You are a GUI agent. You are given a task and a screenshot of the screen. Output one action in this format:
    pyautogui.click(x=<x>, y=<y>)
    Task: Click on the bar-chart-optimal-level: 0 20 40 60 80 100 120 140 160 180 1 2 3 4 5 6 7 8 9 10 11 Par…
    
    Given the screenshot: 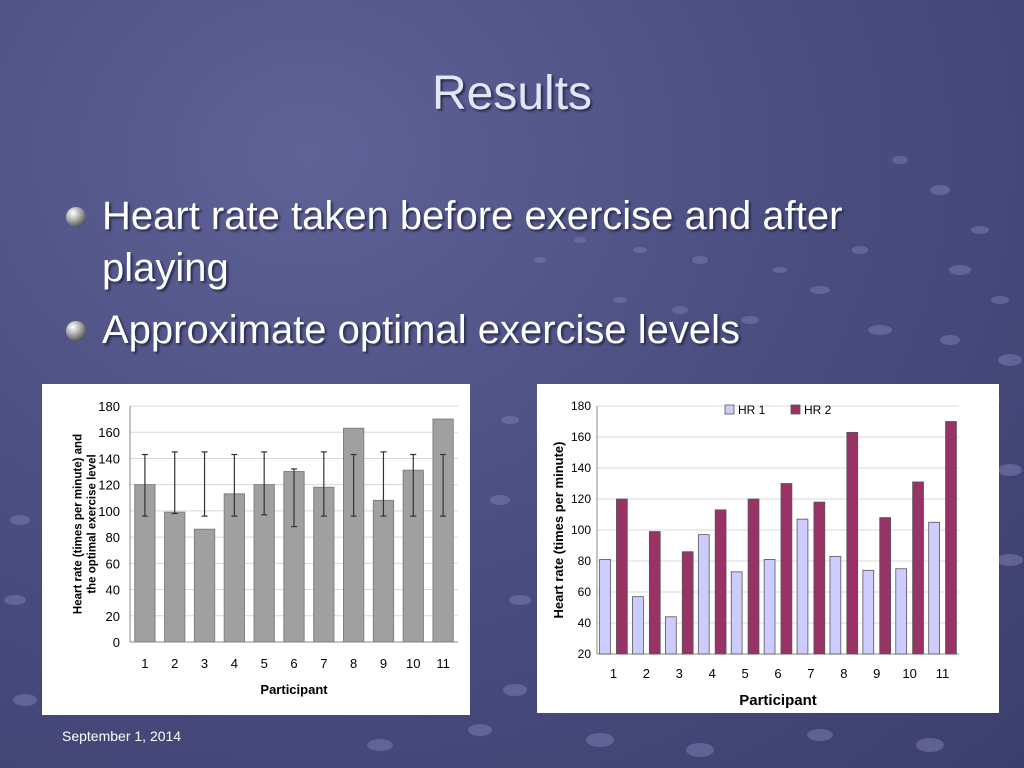 What is the action you would take?
    pyautogui.click(x=265, y=548)
    